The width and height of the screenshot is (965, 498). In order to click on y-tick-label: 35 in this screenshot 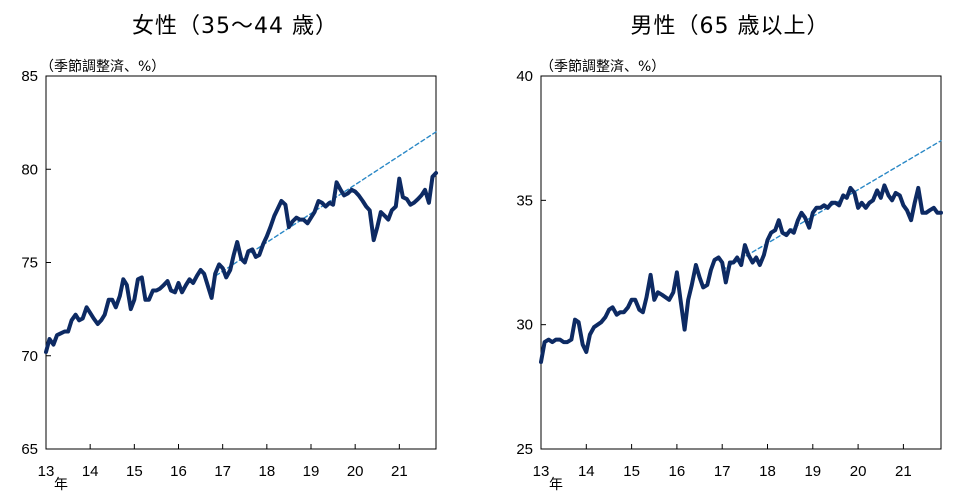, I will do `click(524, 200)`.